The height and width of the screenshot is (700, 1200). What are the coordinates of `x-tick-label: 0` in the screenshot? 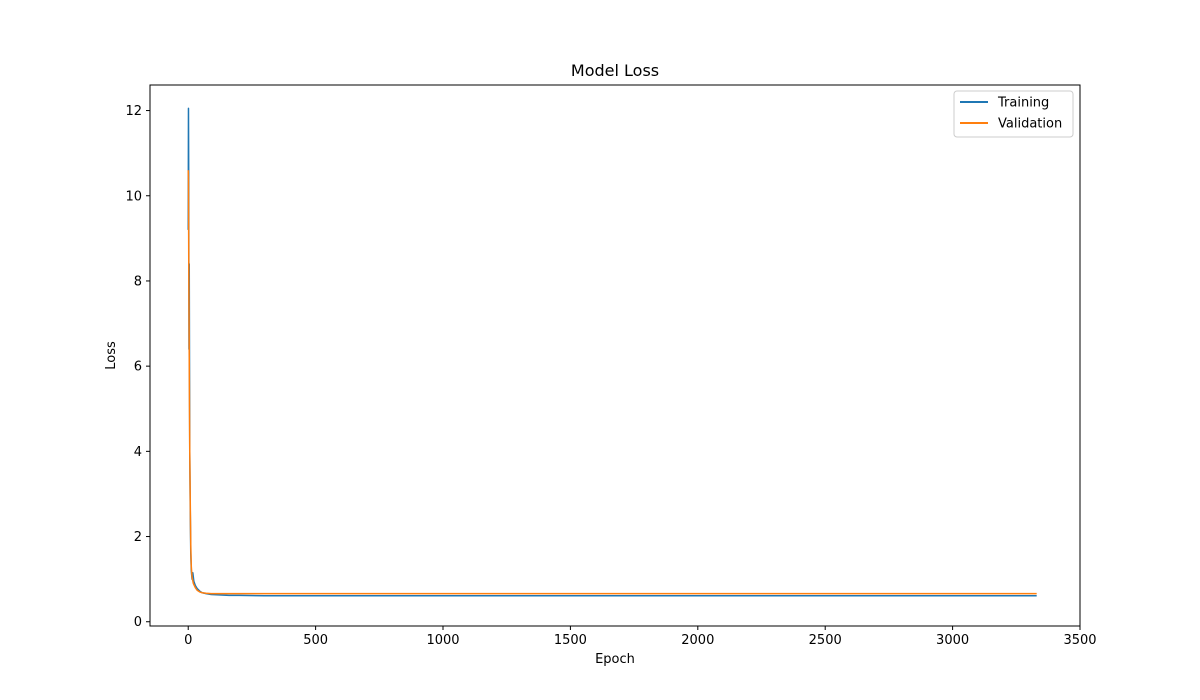 It's located at (188, 640).